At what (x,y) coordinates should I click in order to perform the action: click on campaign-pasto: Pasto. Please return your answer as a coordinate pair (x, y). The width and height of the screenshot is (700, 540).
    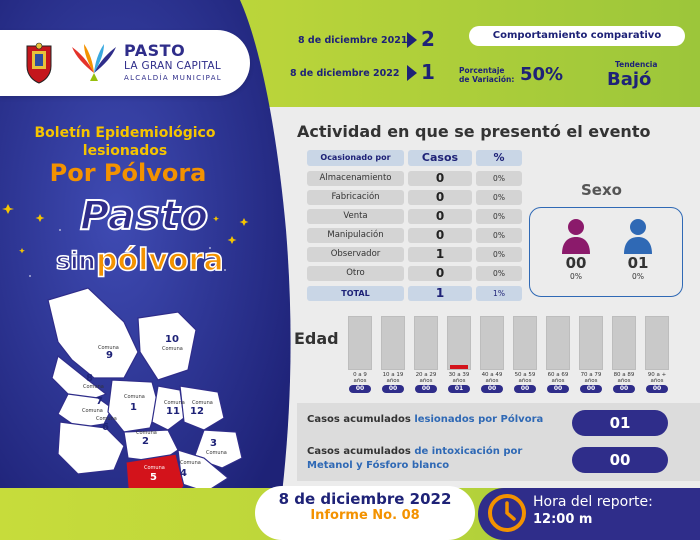
    Looking at the image, I should click on (144, 216).